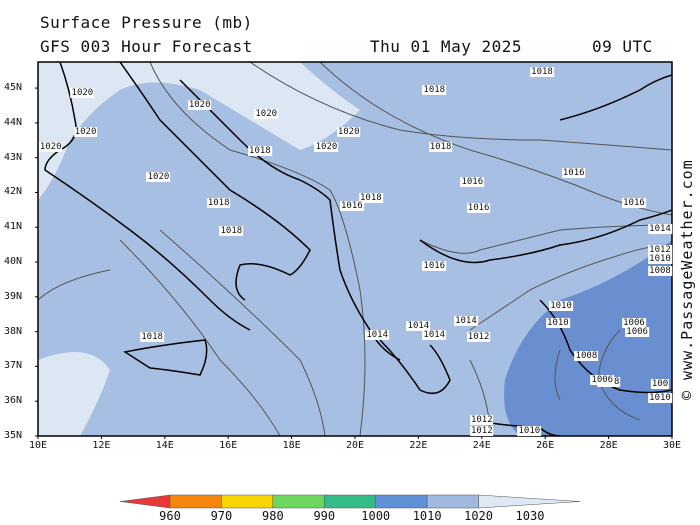 This screenshot has height=525, width=700. Describe the element at coordinates (221, 516) in the screenshot. I see `legend-label: 970` at that location.